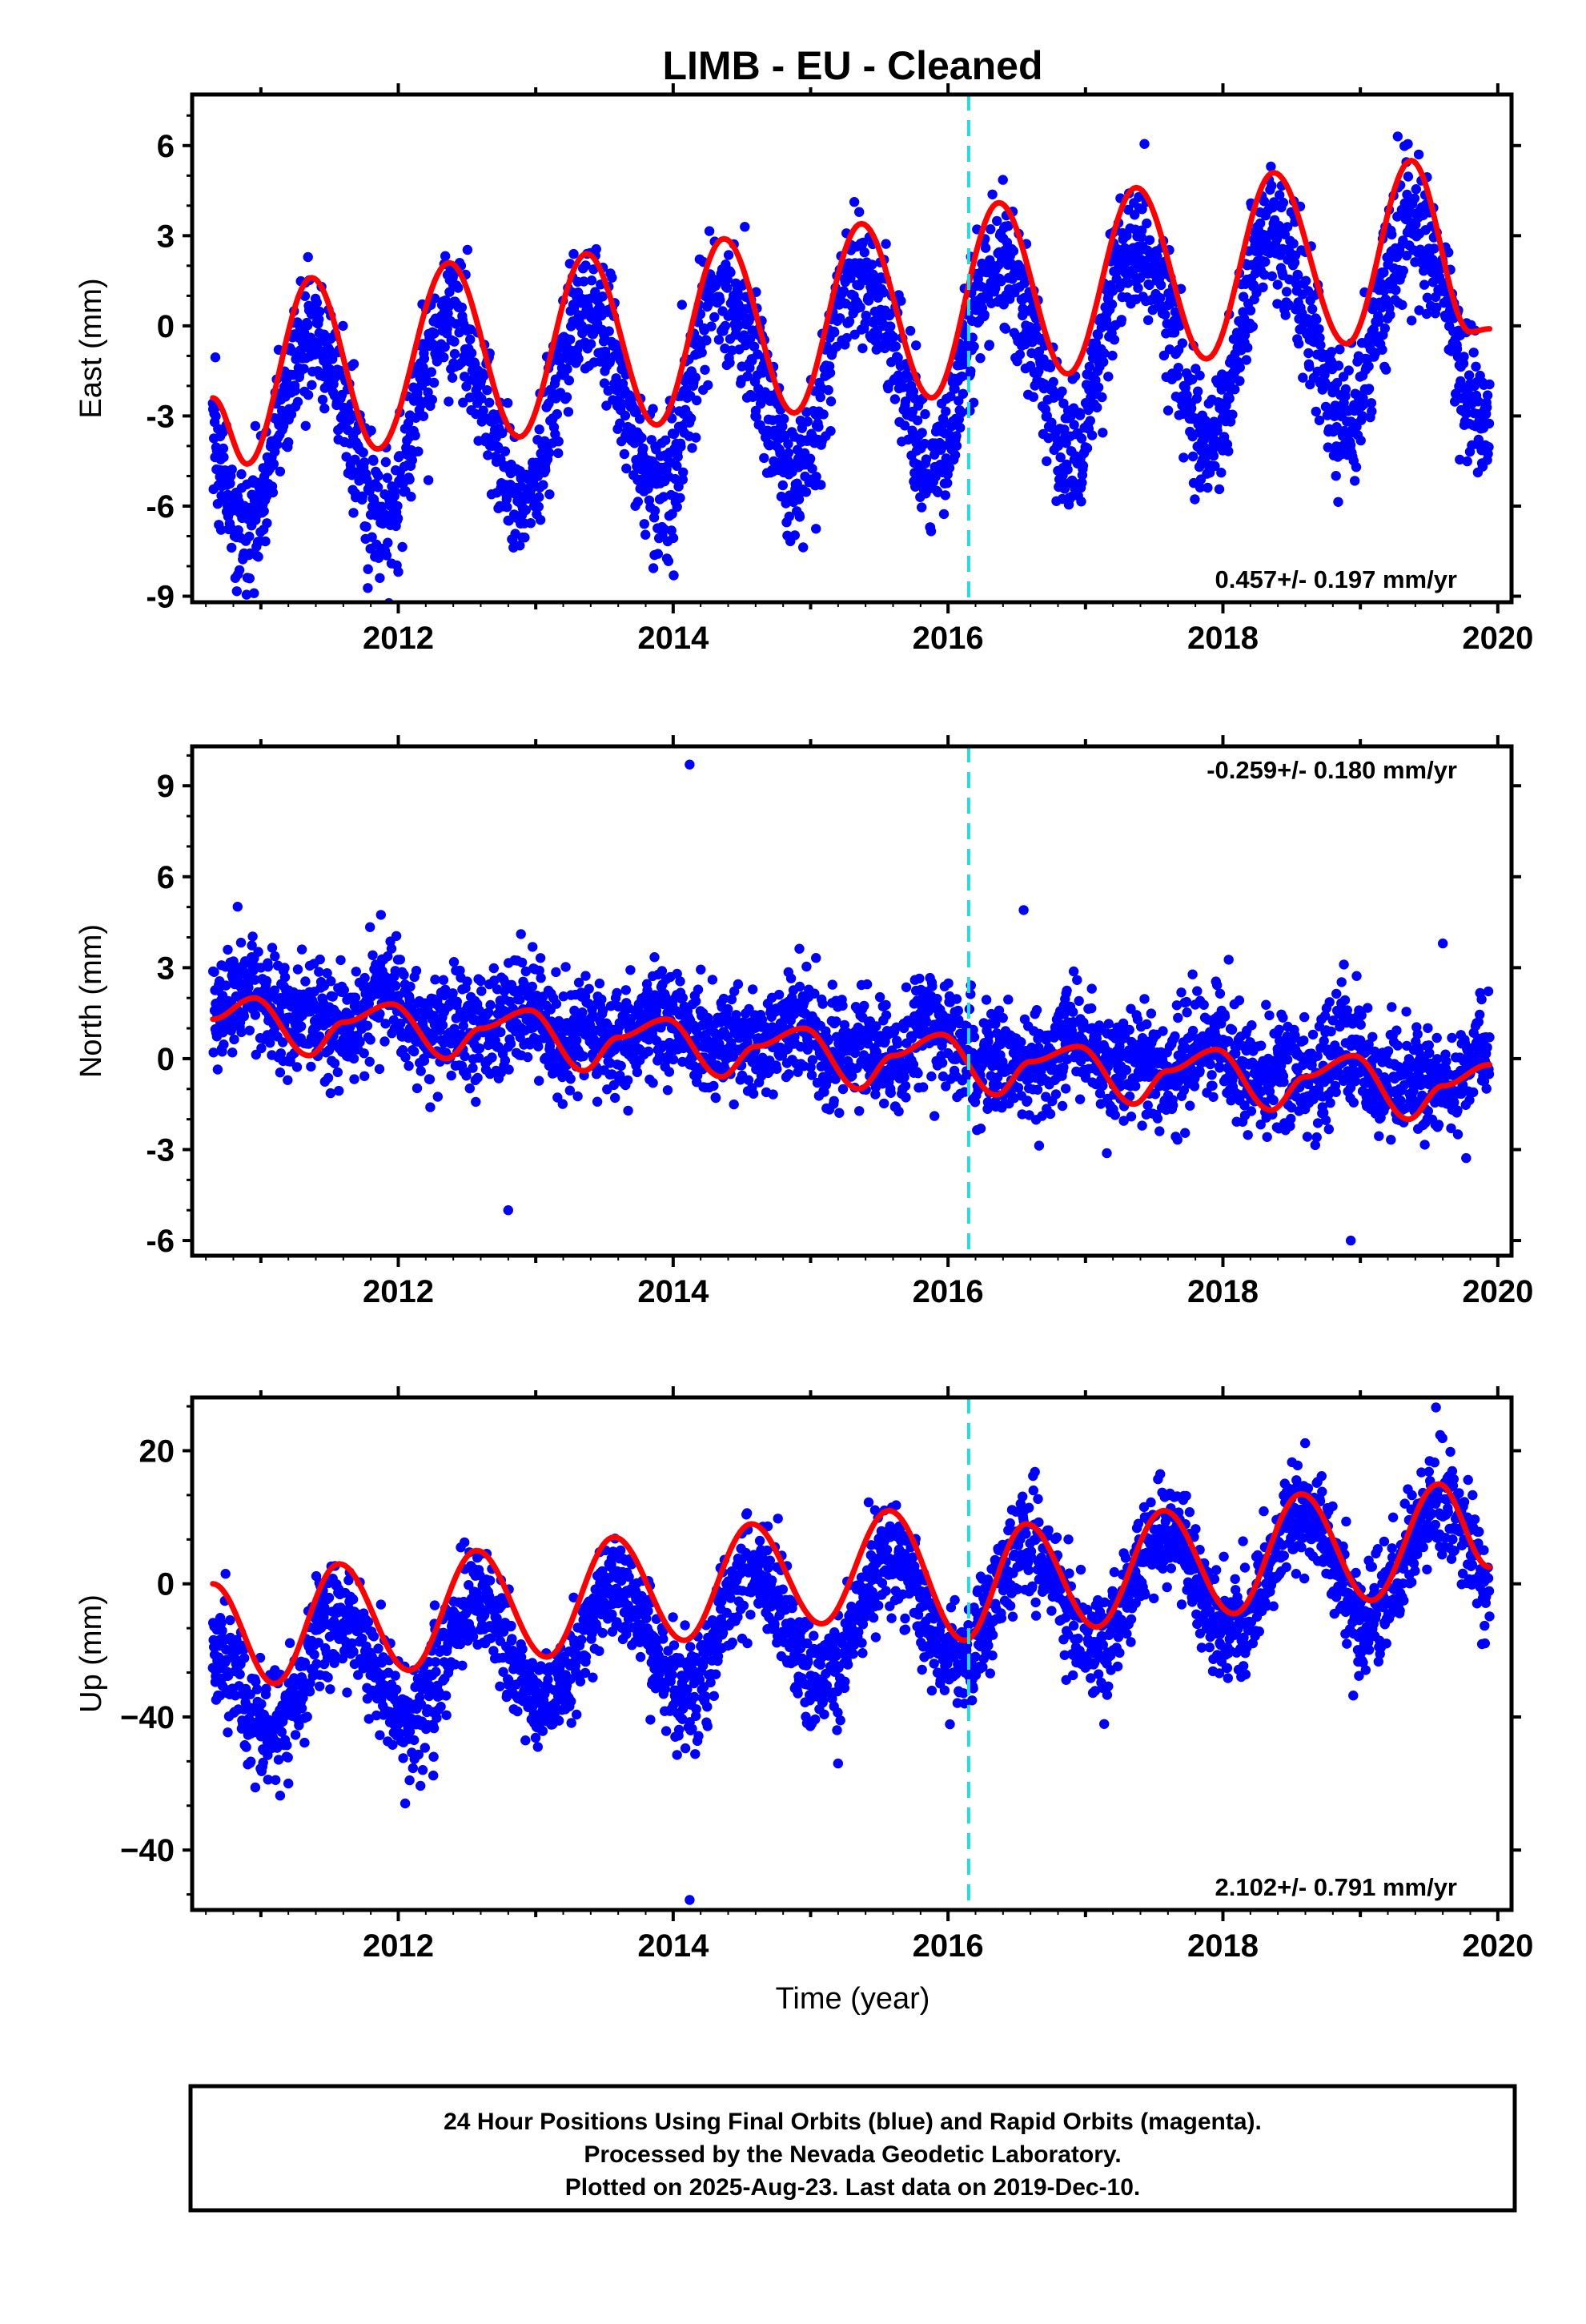 Image resolution: width=1586 pixels, height=2324 pixels. I want to click on east-fit-curve, so click(851, 312).